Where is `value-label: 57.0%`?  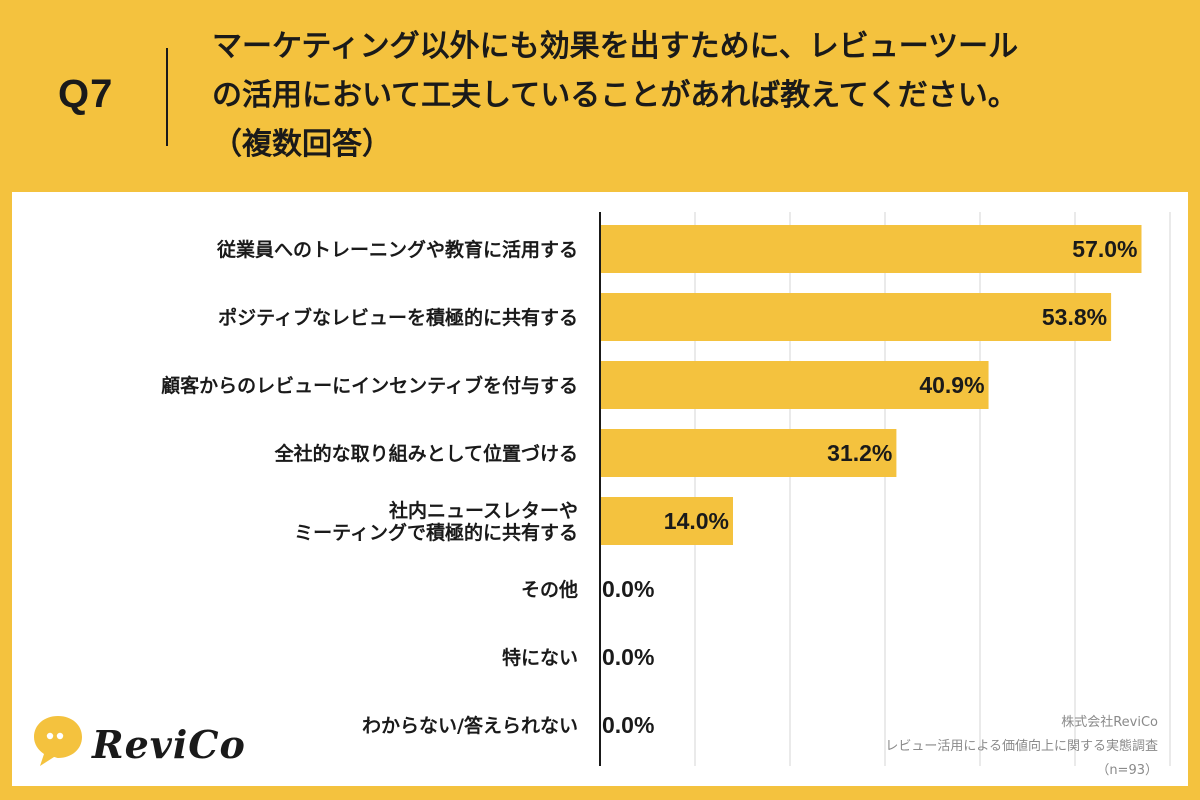 value-label: 57.0% is located at coordinates (1104, 249).